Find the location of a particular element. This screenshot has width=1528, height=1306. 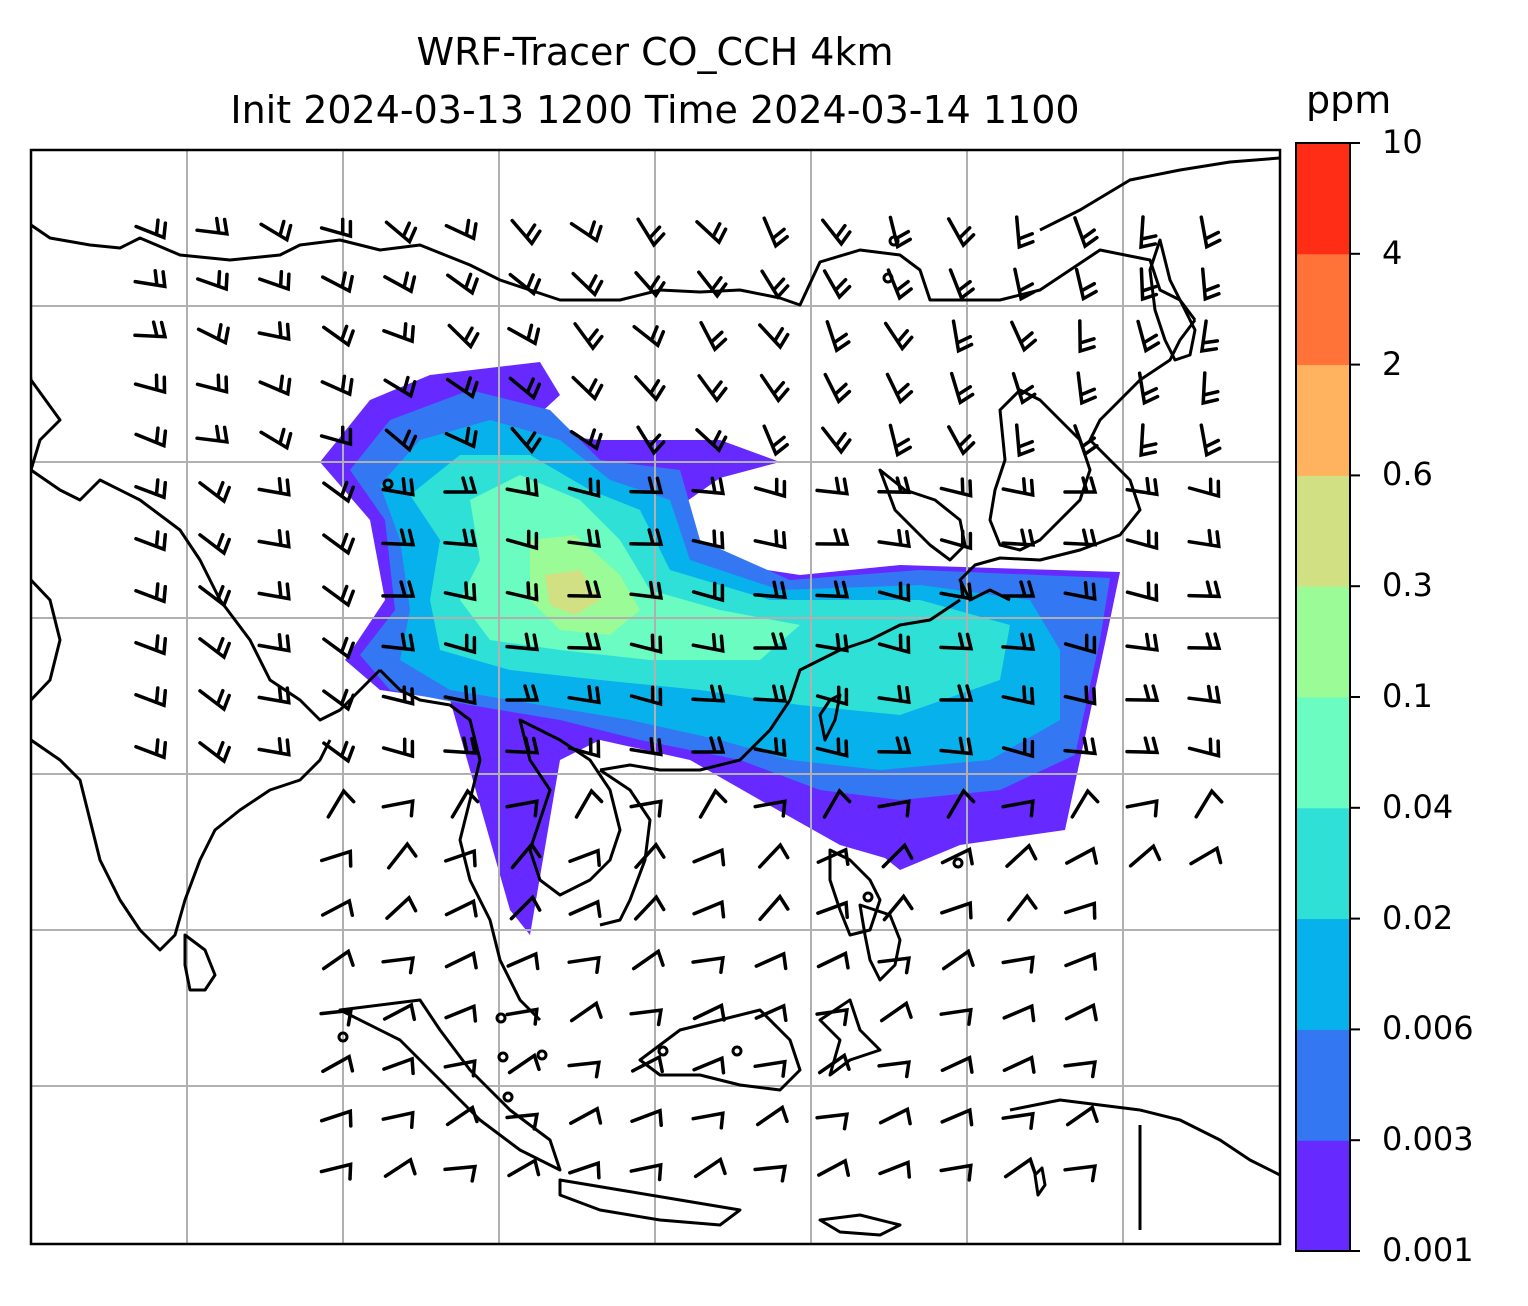

colorbar-tick-label: 0.02 is located at coordinates (1418, 917).